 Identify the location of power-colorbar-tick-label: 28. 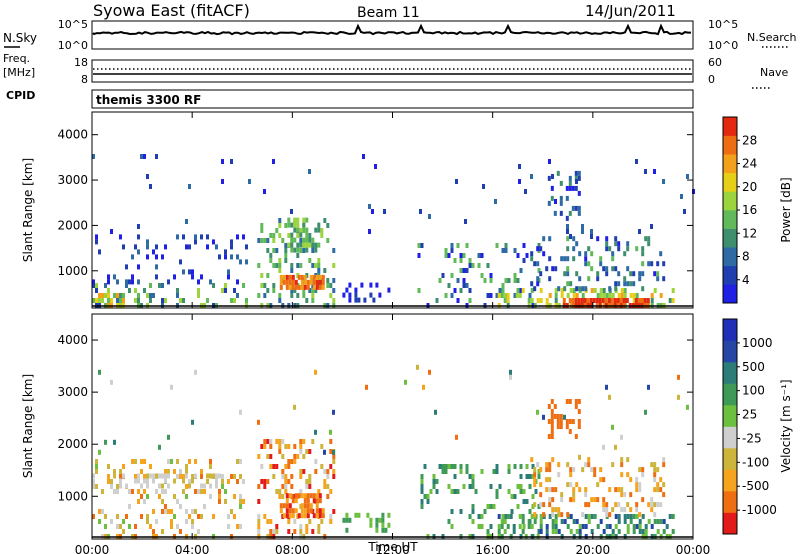
(749, 140).